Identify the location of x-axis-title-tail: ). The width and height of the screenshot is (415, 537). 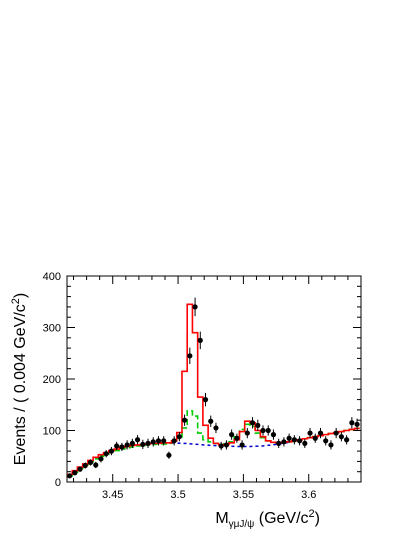
(317, 518).